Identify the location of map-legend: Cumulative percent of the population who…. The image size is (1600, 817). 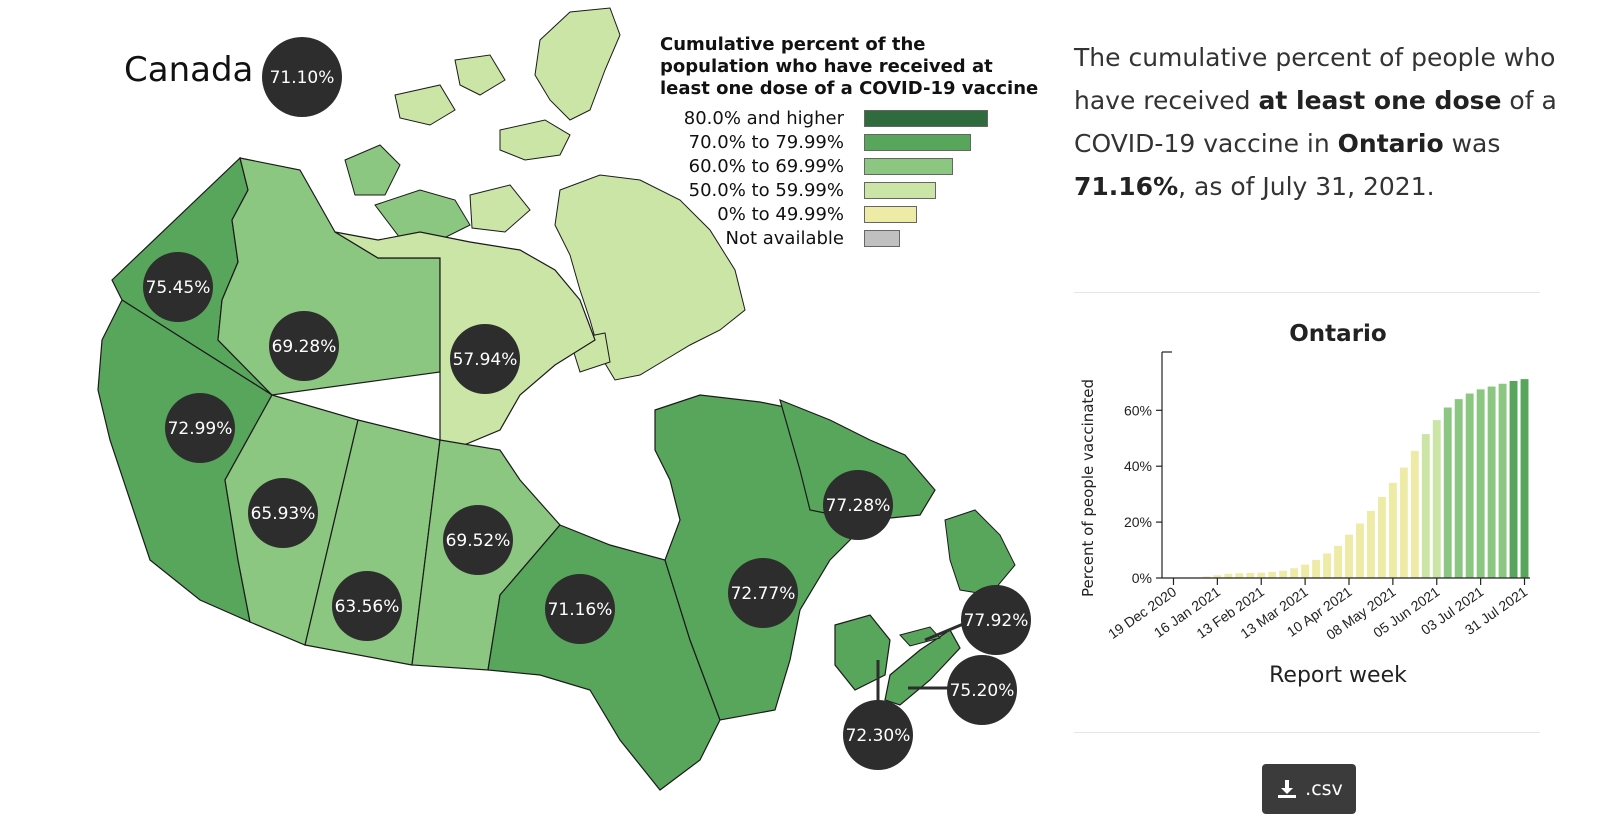
(850, 142).